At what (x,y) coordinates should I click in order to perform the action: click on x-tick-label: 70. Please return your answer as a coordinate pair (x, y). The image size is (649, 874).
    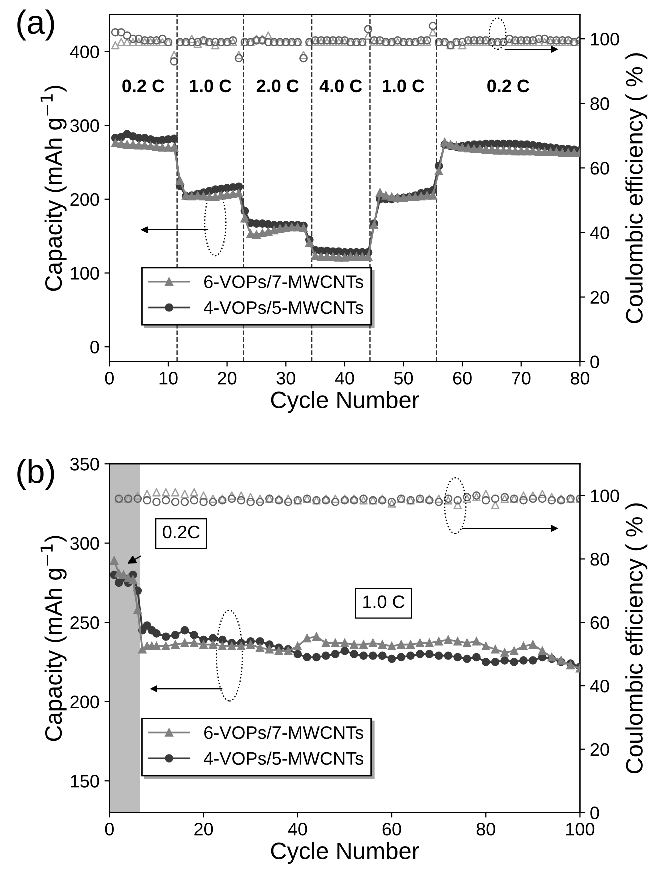
    Looking at the image, I should click on (521, 378).